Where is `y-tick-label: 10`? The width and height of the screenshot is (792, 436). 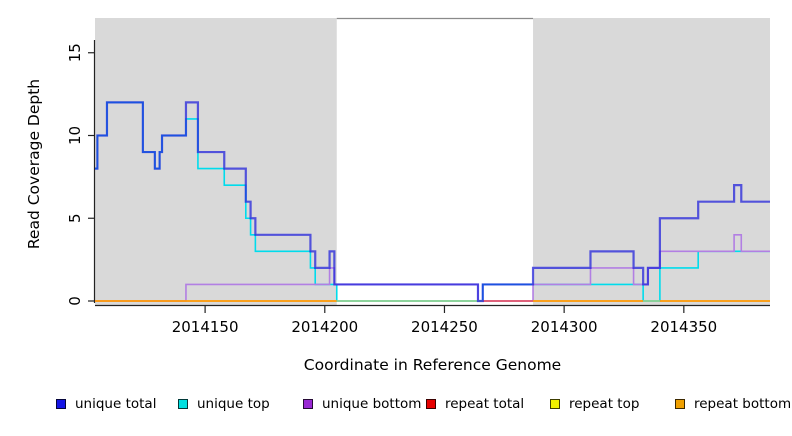
y-tick-label: 10 is located at coordinates (75, 135).